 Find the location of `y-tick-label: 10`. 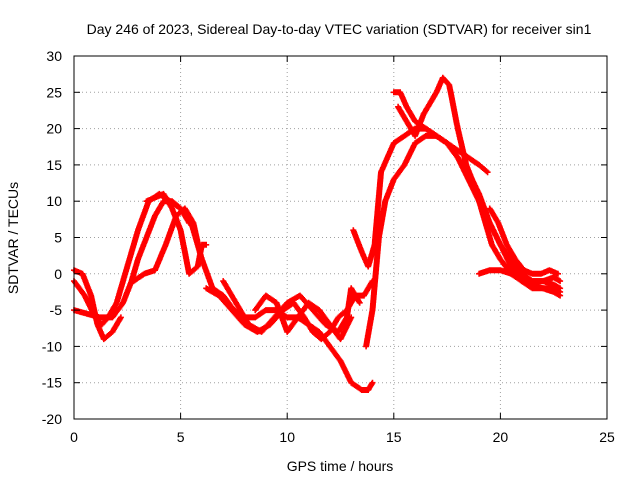

y-tick-label: 10 is located at coordinates (54, 201).